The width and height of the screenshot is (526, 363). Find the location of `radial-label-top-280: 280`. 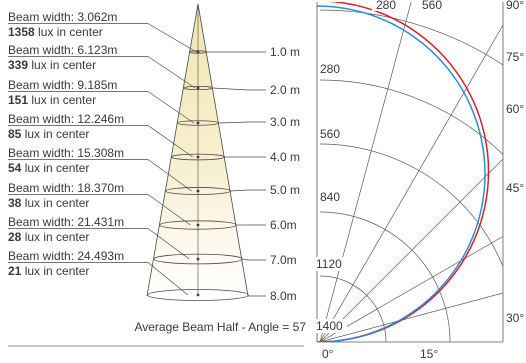

radial-label-top-280: 280 is located at coordinates (386, 6).